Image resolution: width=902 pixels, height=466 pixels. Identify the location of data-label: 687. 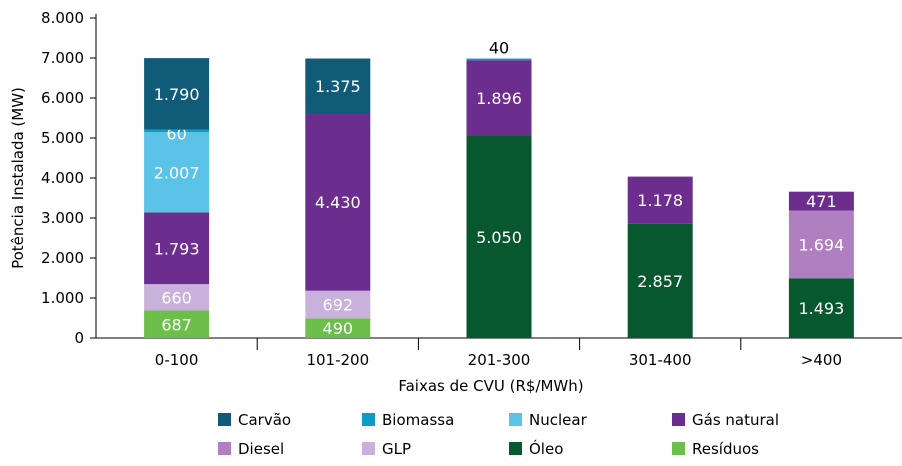
(176, 324).